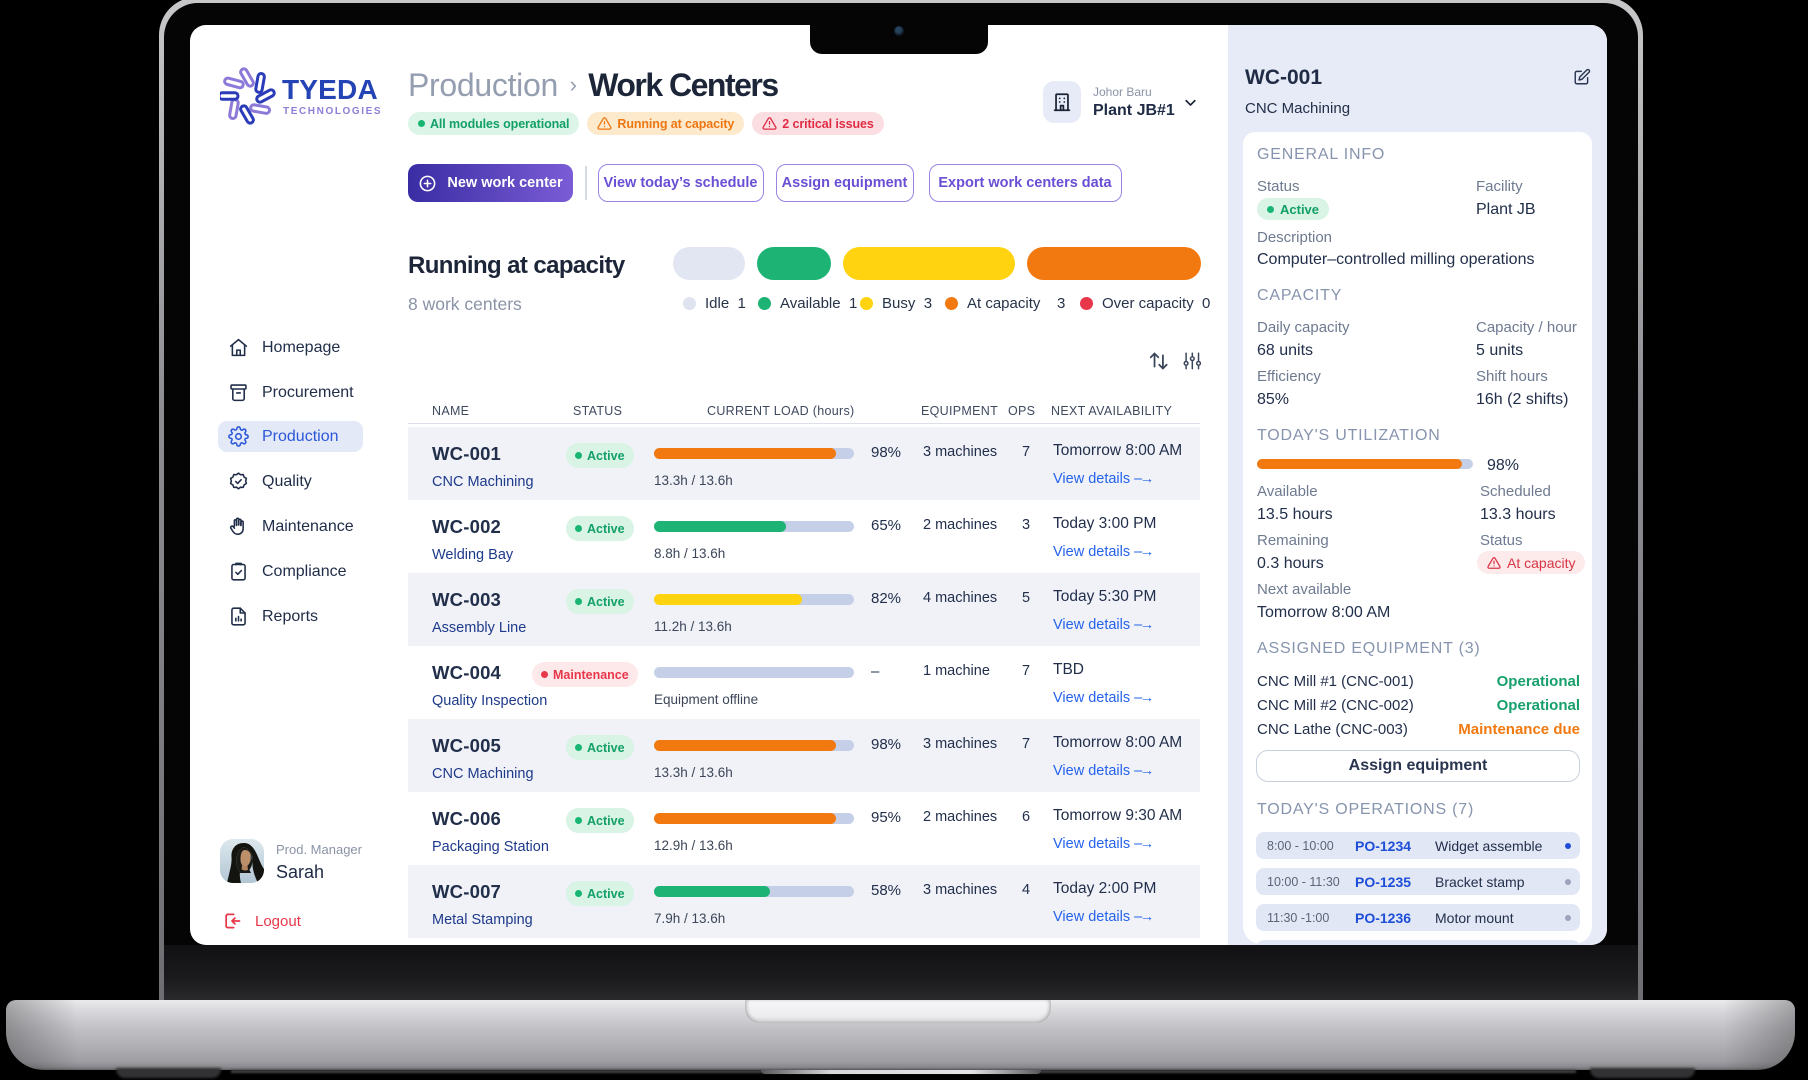  Describe the element at coordinates (332, 111) in the screenshot. I see `svg-text: TECHNOLOGIES` at that location.